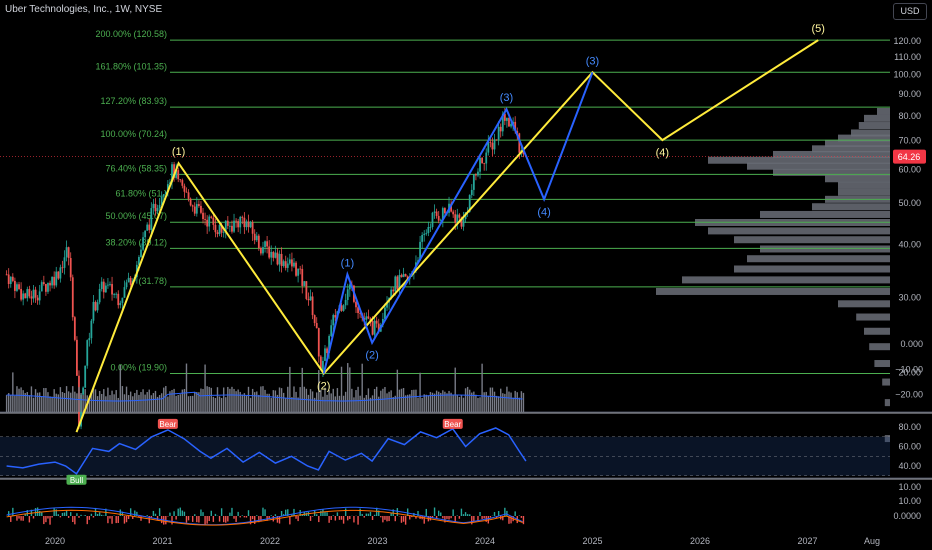 This screenshot has height=550, width=932. What do you see at coordinates (592, 61) in the screenshot?
I see `wave-label: (3)` at bounding box center [592, 61].